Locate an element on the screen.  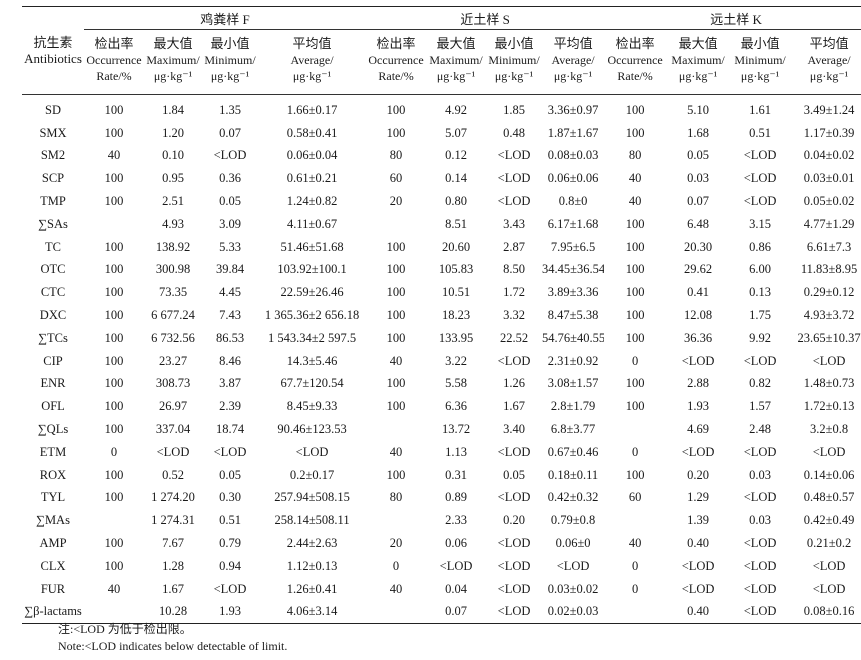
cell-s-maximum: 5.58 is located at coordinates (456, 383).